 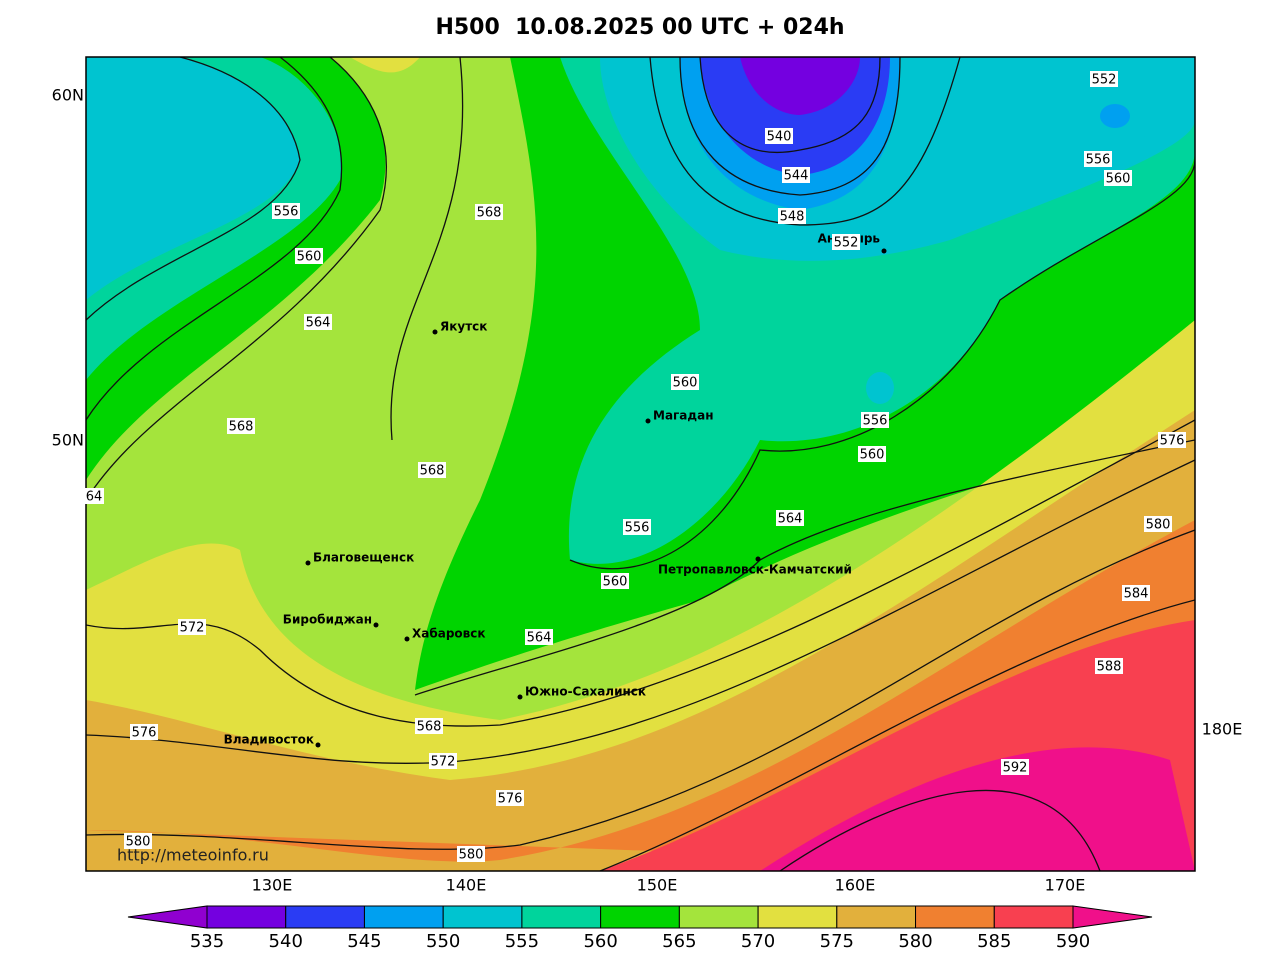 I want to click on colorbar-label: 590, so click(x=1073, y=941).